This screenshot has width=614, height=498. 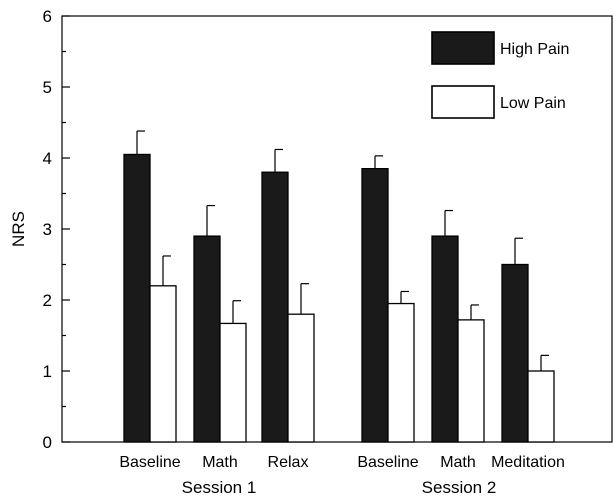 I want to click on legend-label: High Pain, so click(x=534, y=49).